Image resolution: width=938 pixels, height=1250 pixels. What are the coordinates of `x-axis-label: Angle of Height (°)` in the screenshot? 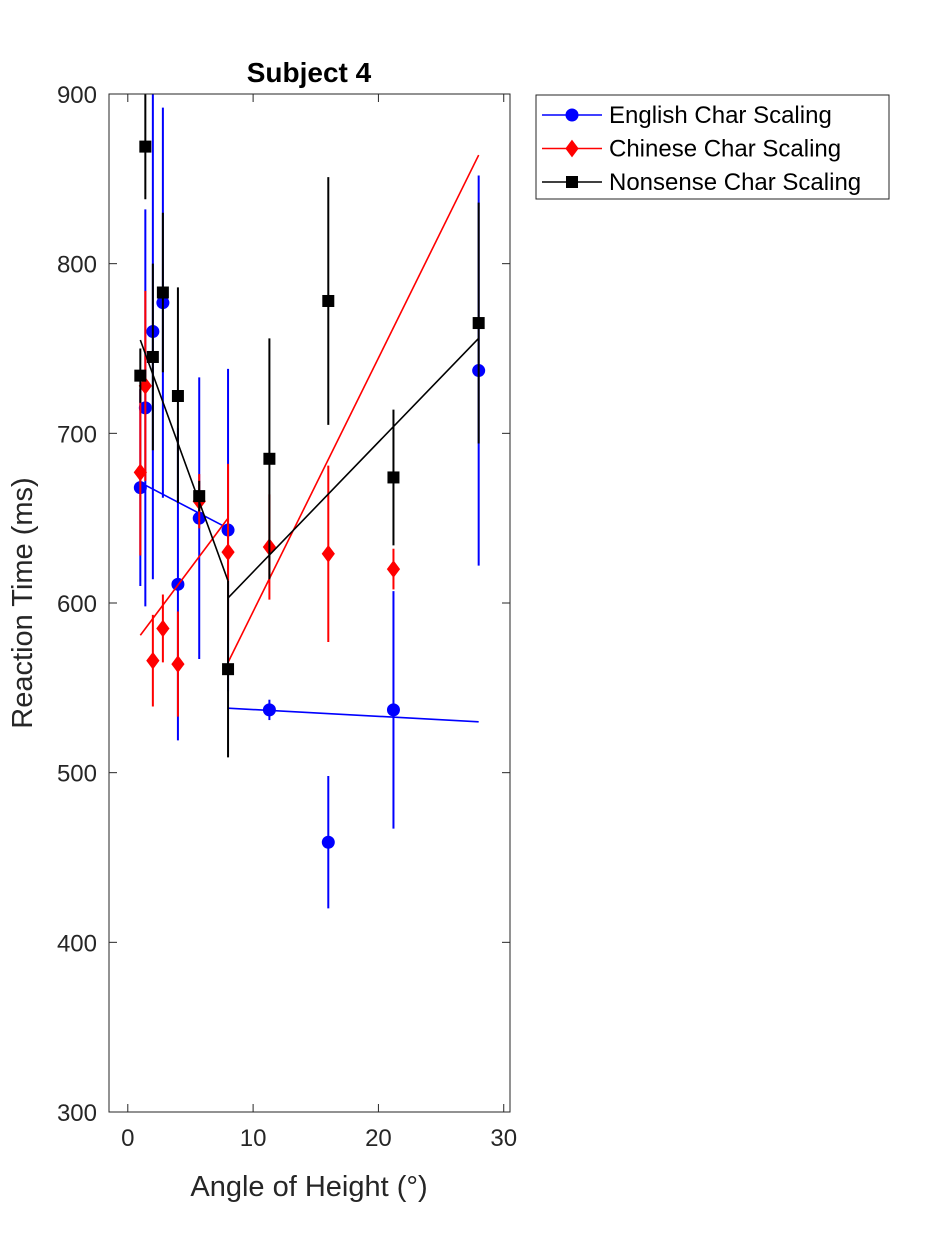 It's located at (308, 1187).